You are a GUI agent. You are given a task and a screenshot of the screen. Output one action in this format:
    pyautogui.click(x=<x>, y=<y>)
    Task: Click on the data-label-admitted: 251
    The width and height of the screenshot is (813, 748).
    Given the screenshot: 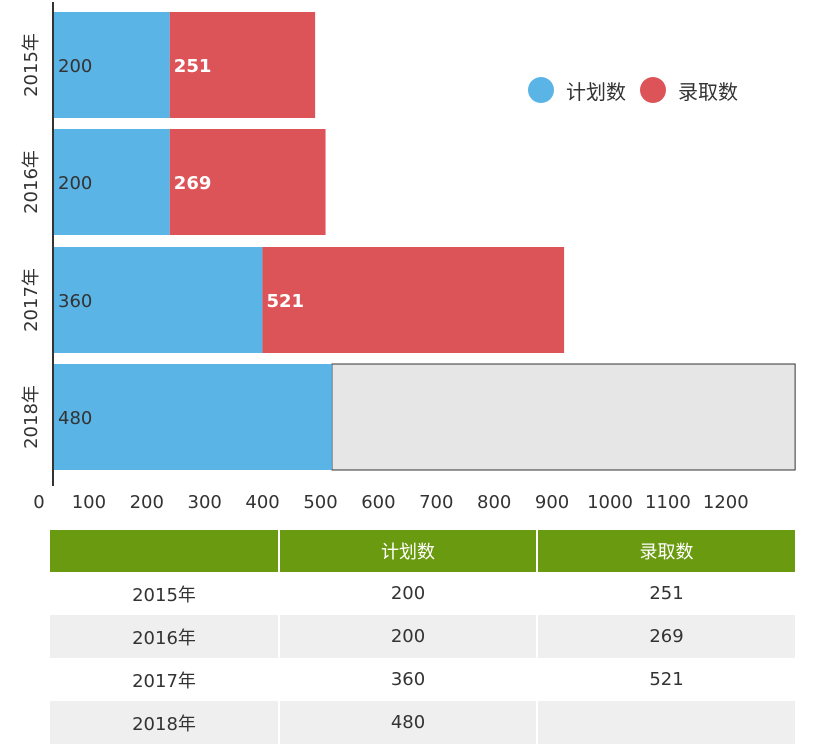 What is the action you would take?
    pyautogui.click(x=193, y=66)
    